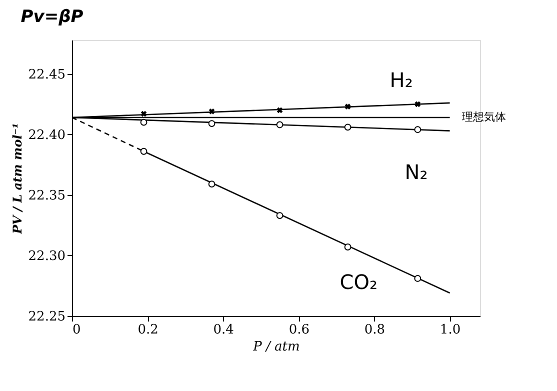 Image resolution: width=557 pixels, height=391 pixels. What do you see at coordinates (223, 330) in the screenshot?
I see `x-tick-label: 0.4` at bounding box center [223, 330].